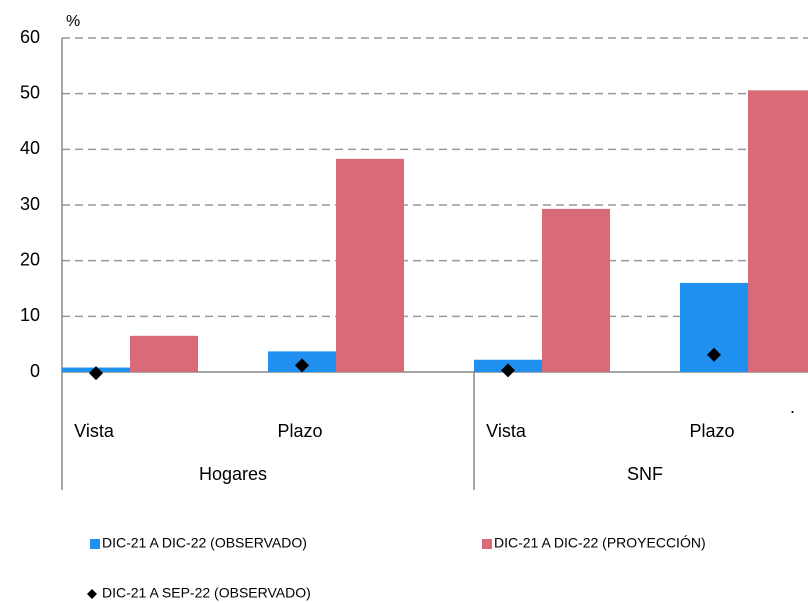 This screenshot has height=603, width=808. Describe the element at coordinates (600, 543) in the screenshot. I see `legend-label: DIC-21 A DIC-22 (PROYECCIÓN)` at that location.